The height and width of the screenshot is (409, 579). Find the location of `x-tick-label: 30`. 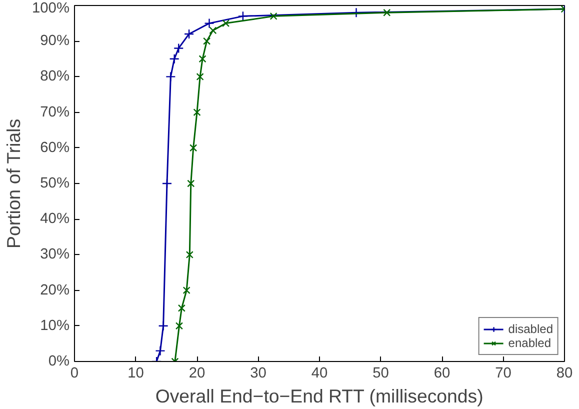

x-tick-label: 30 is located at coordinates (258, 374).